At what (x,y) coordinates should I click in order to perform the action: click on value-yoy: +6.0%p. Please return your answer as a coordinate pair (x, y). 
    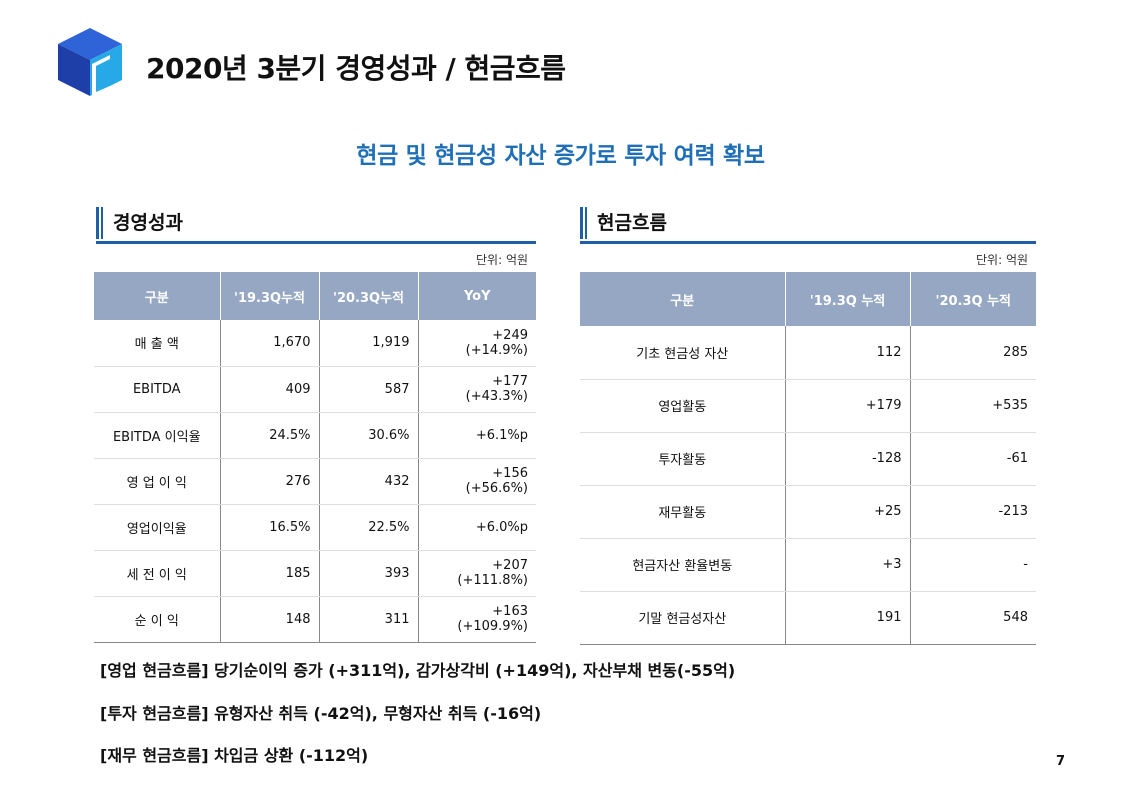
    Looking at the image, I should click on (477, 527).